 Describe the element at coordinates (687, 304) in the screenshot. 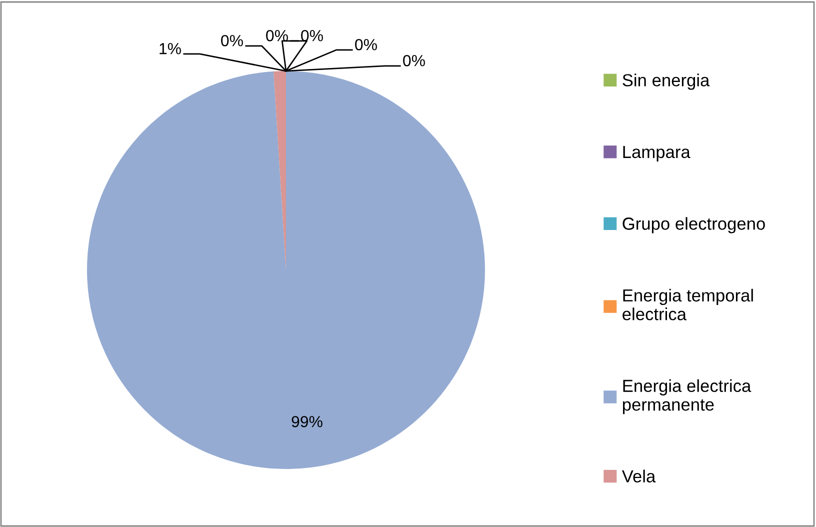

I see `legend-label: Energia temporal electrica` at that location.